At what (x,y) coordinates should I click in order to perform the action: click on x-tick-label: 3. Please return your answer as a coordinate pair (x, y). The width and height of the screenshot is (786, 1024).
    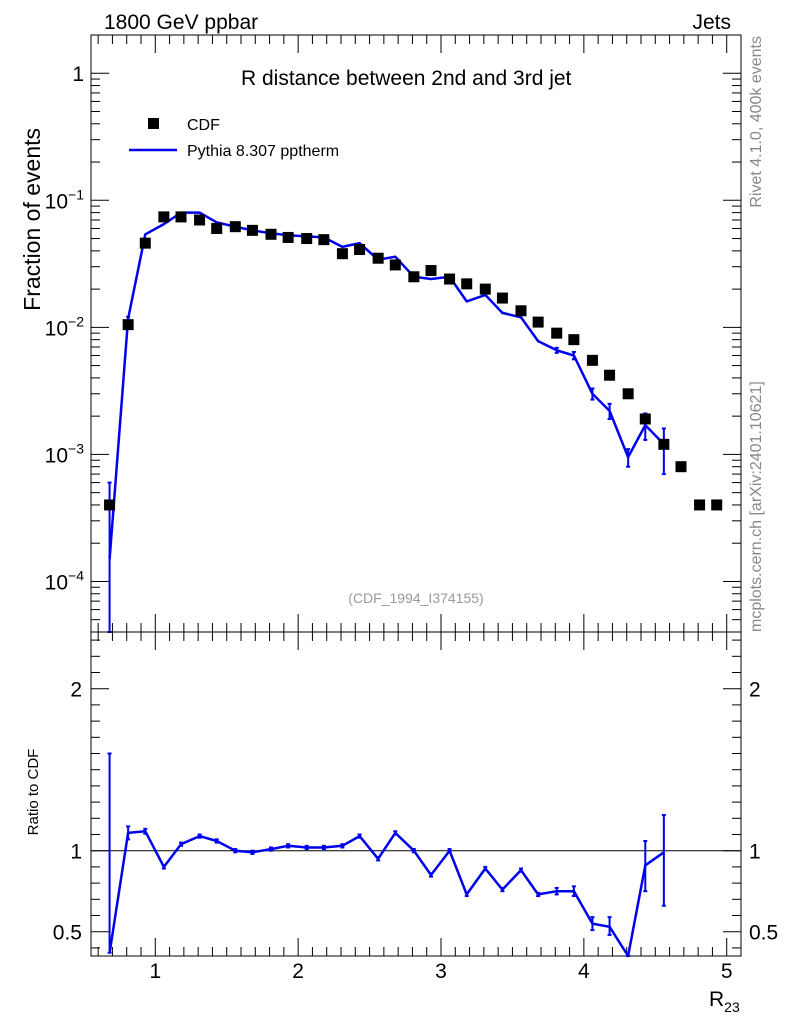
    Looking at the image, I should click on (441, 971).